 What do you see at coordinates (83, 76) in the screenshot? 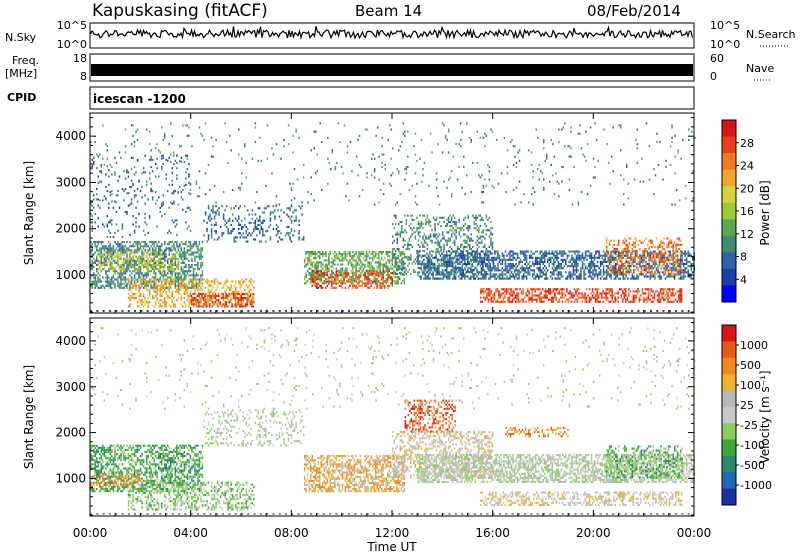
I see `freq-left-tick-bottom: 8` at bounding box center [83, 76].